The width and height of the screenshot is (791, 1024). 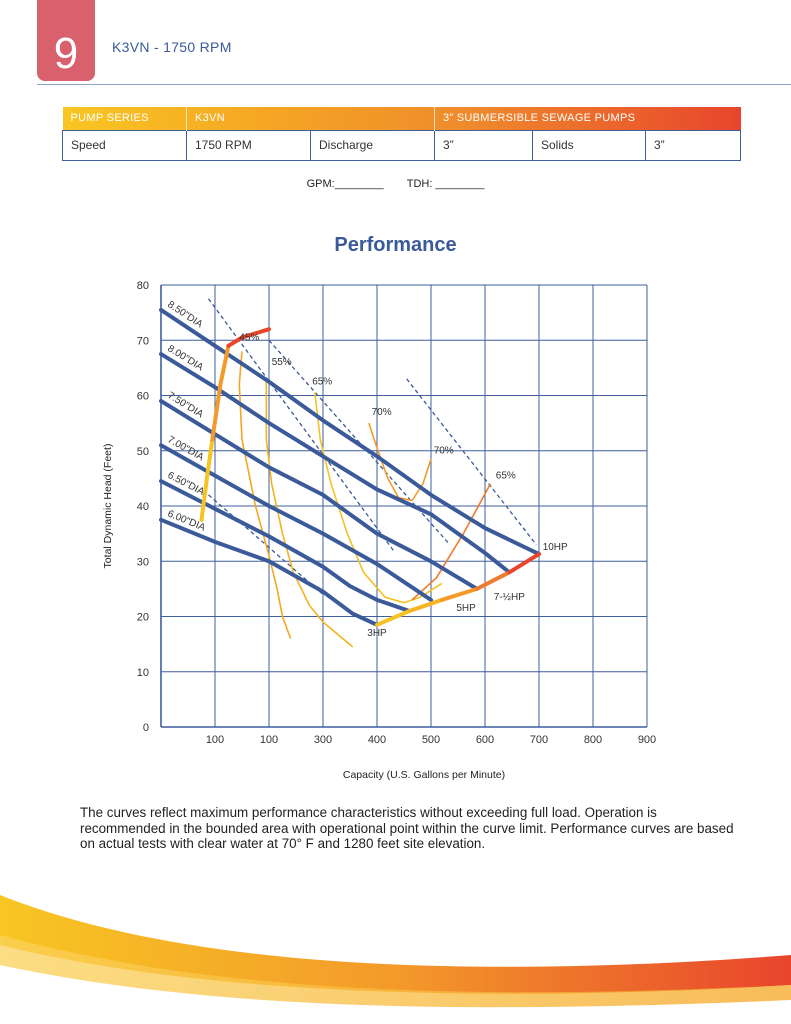 I want to click on page-number: 9, so click(x=66, y=53).